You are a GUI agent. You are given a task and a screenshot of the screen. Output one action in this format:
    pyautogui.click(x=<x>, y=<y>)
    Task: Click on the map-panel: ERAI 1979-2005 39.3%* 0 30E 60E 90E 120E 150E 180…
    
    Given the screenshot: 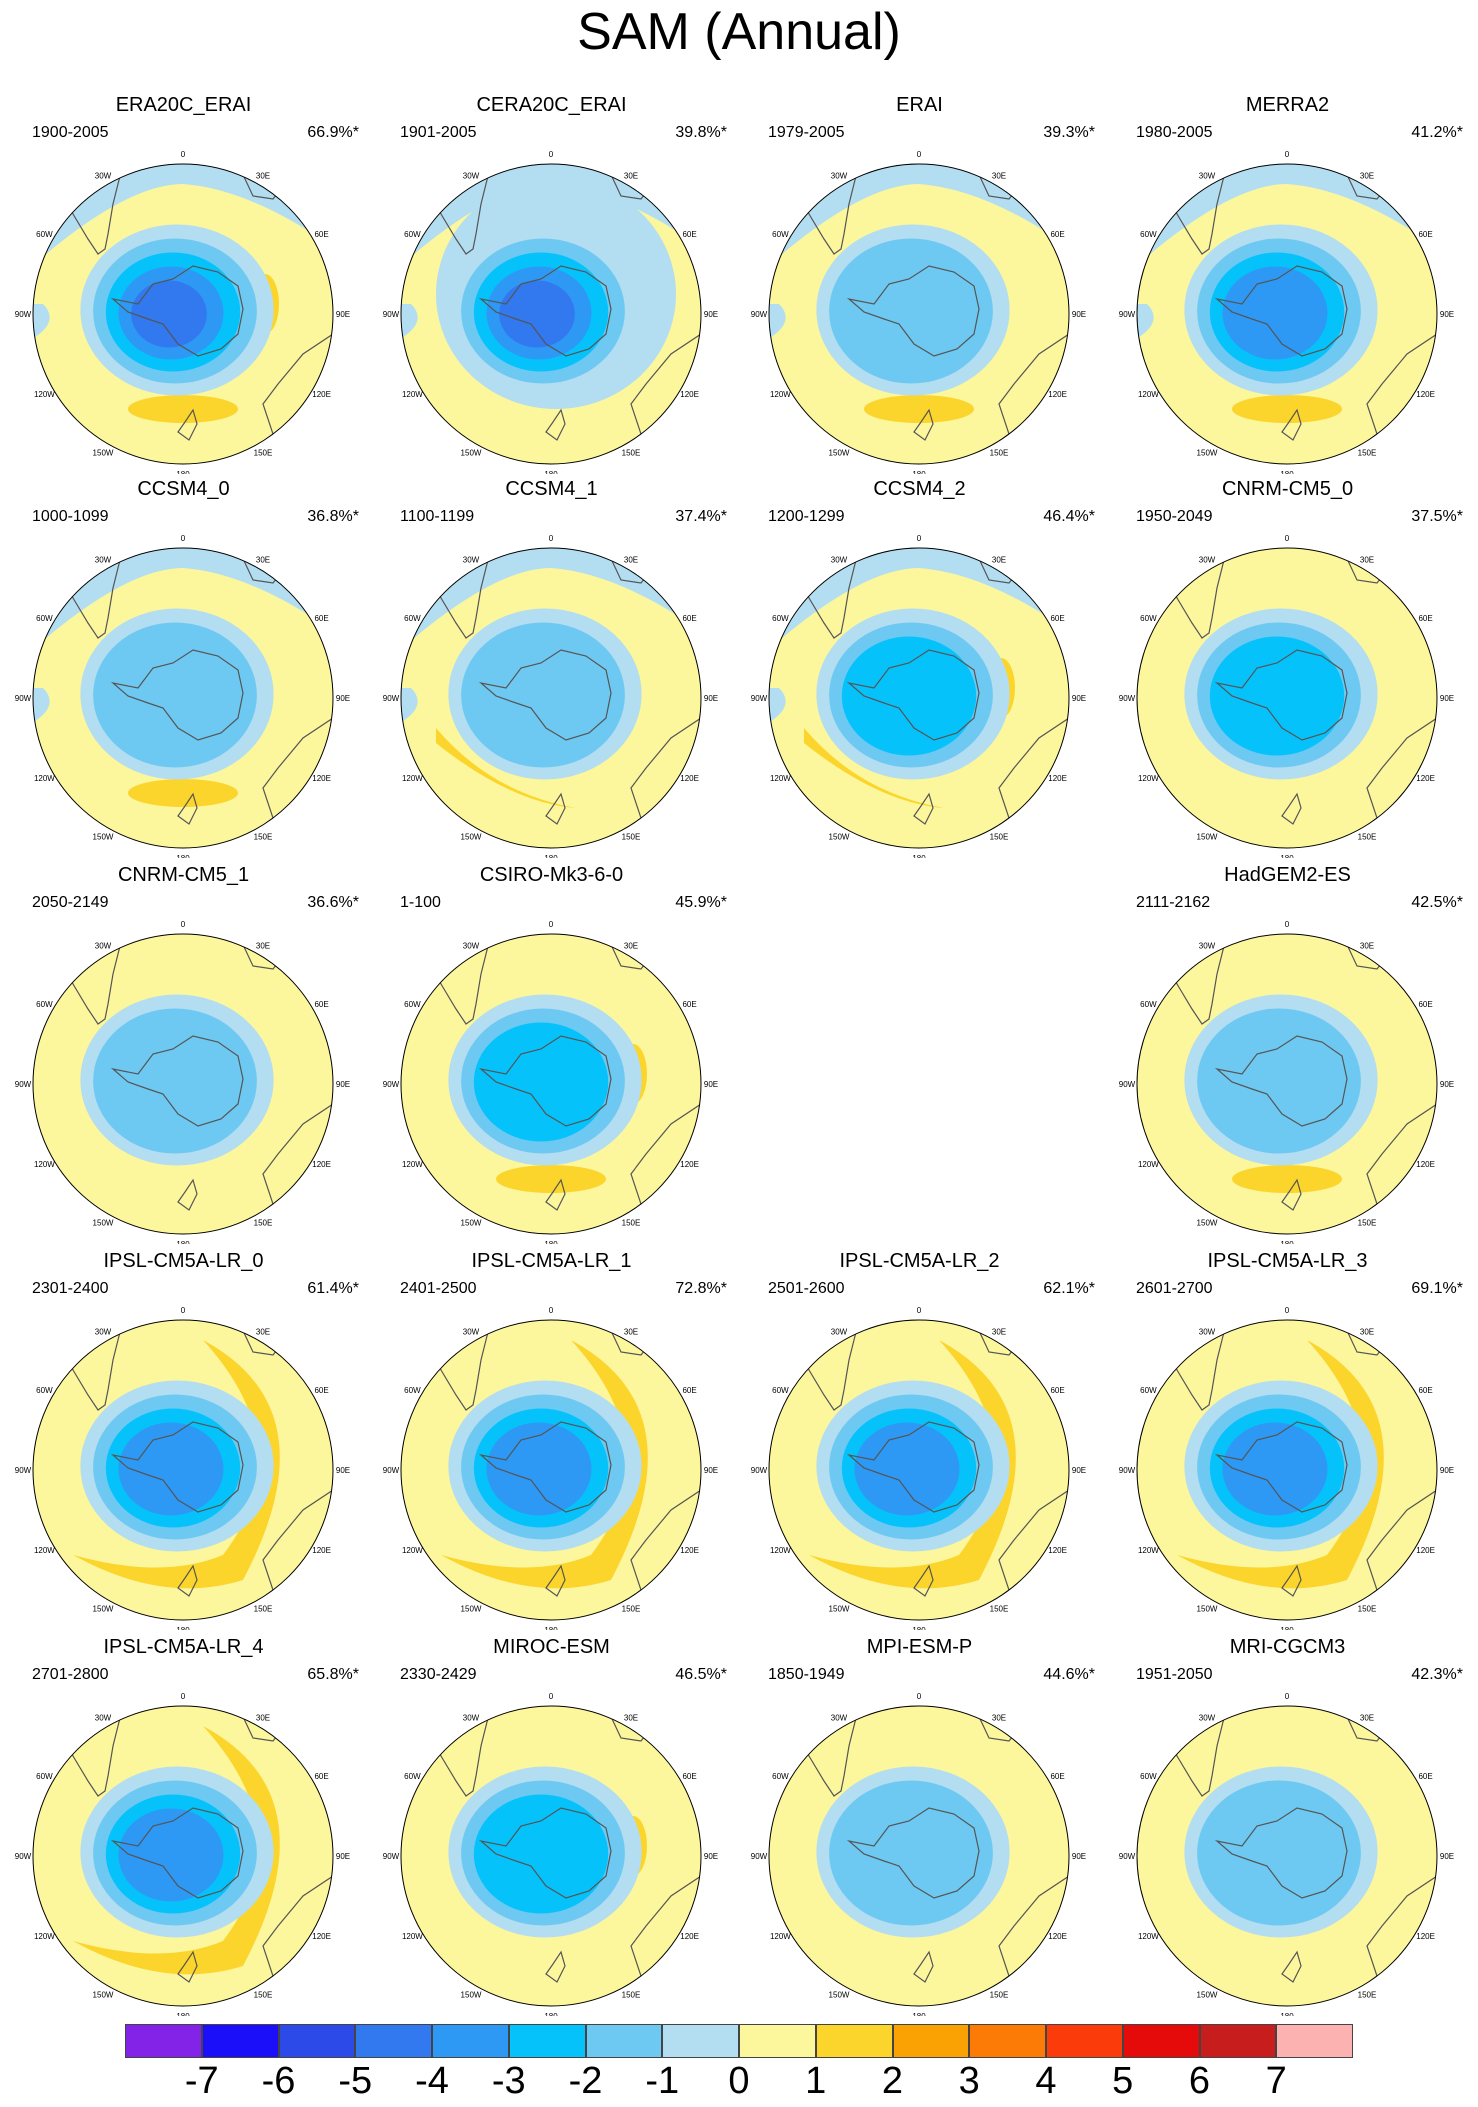 What is the action you would take?
    pyautogui.click(x=919, y=284)
    